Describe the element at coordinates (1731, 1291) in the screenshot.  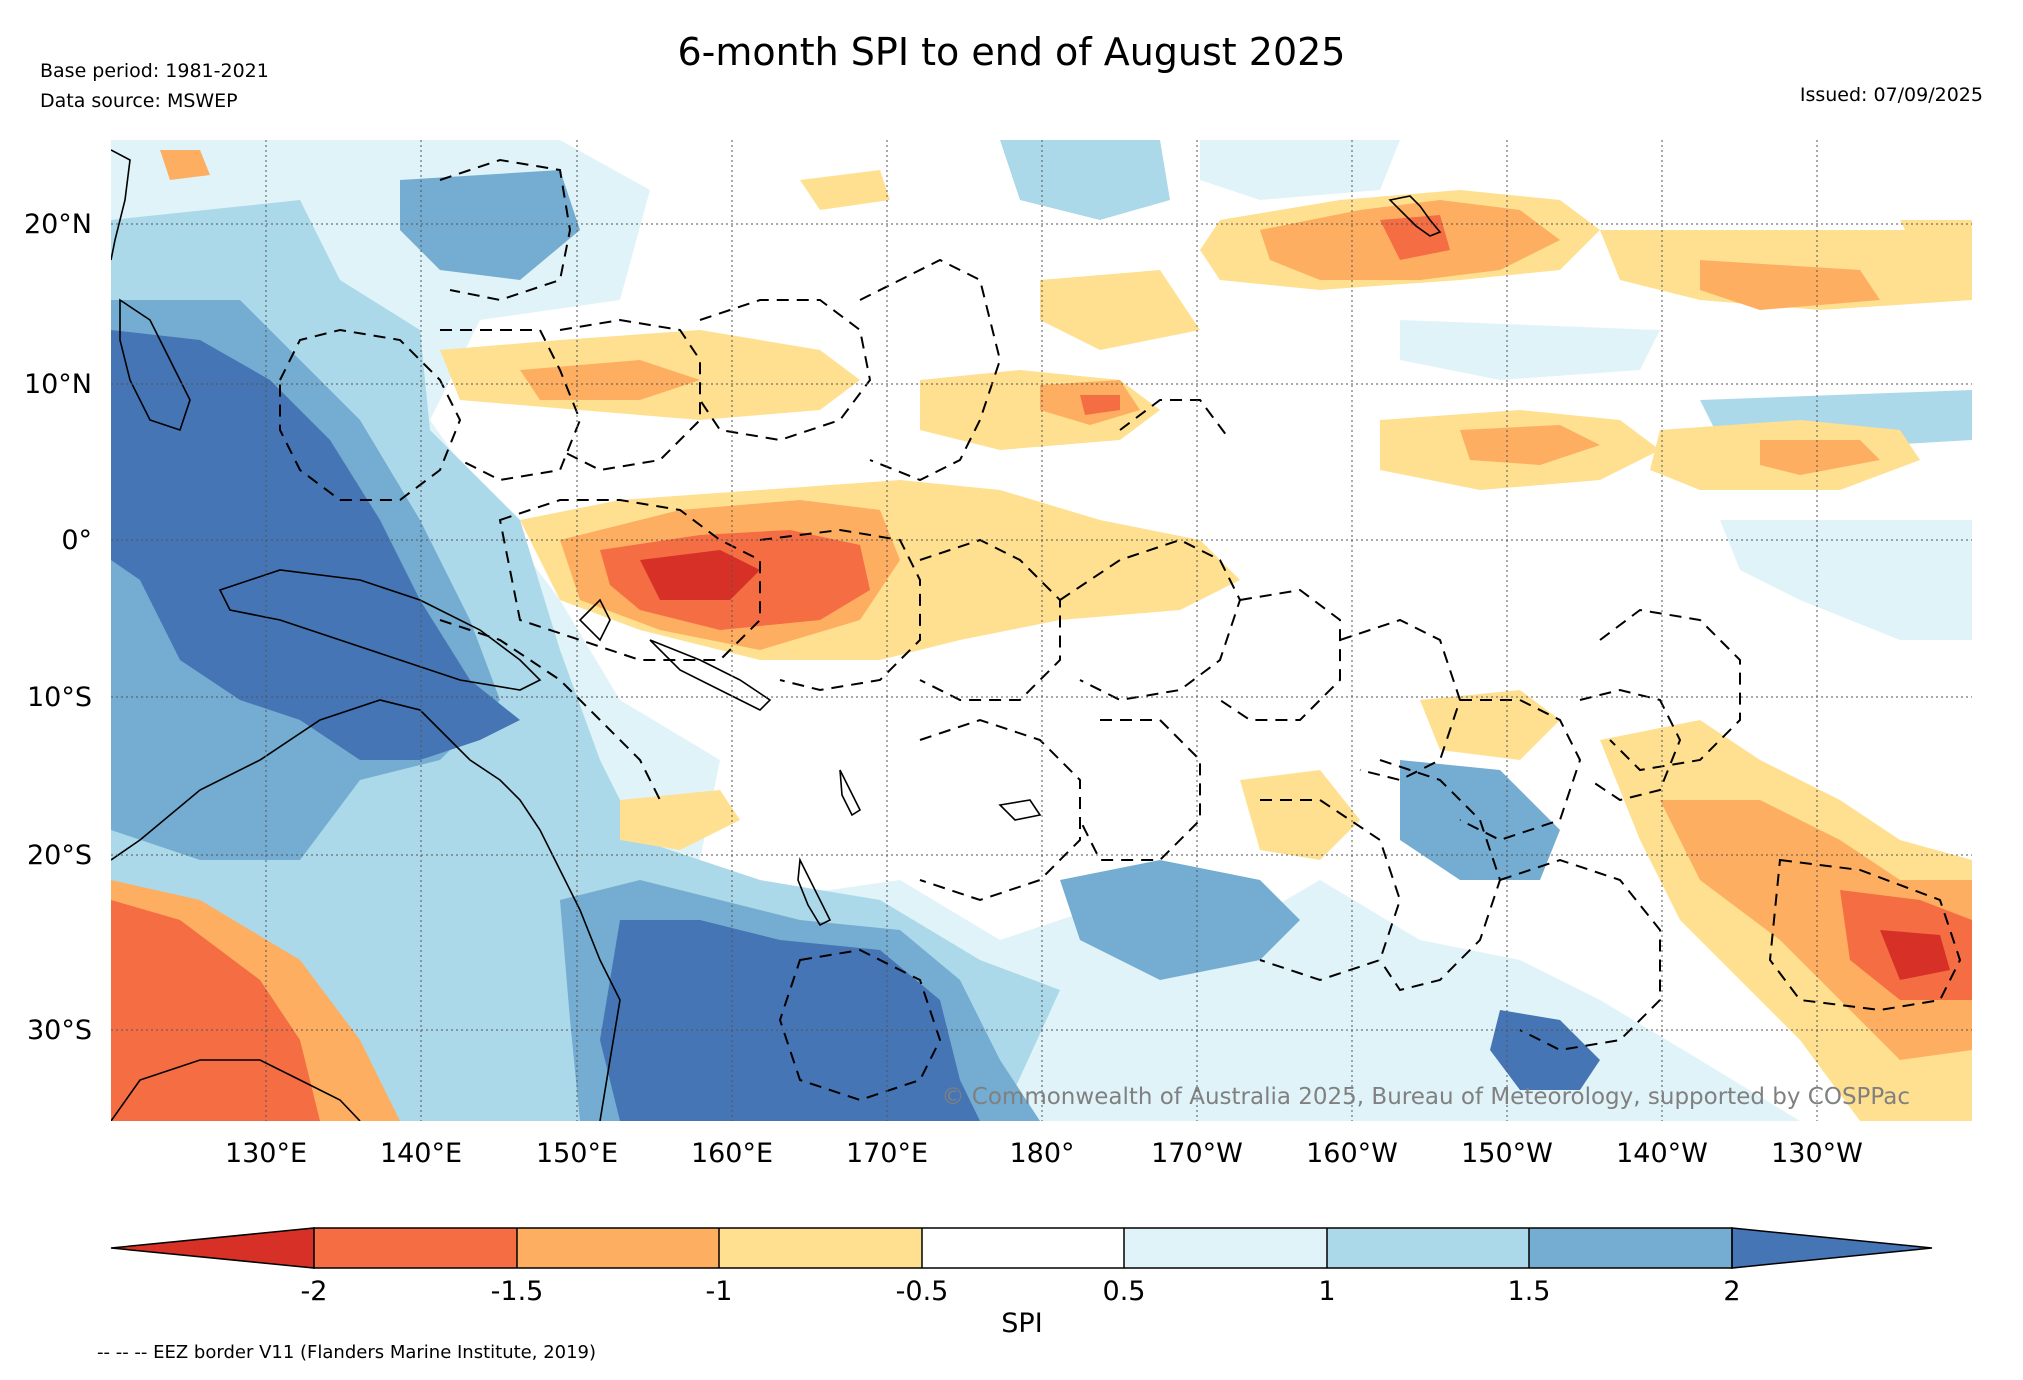
I see `colorbar-tick-2: 2` at that location.